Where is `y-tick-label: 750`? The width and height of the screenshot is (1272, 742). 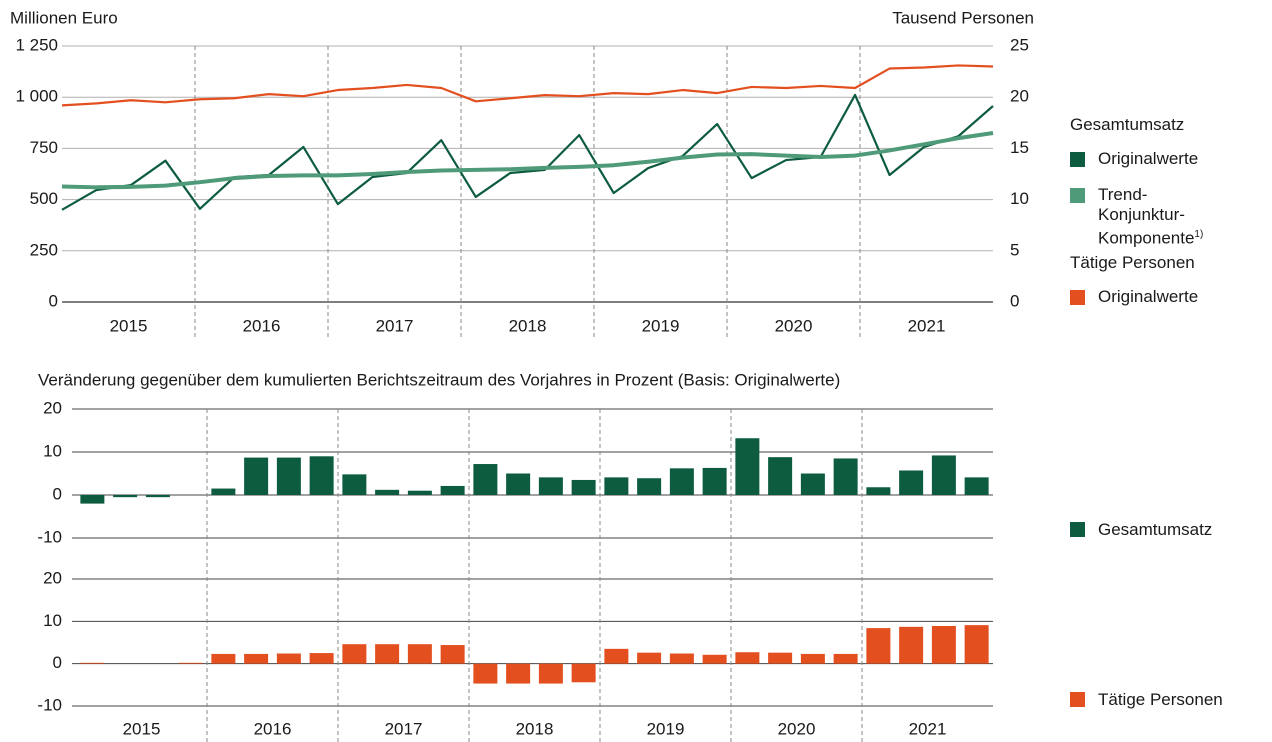
y-tick-label: 750 is located at coordinates (44, 147).